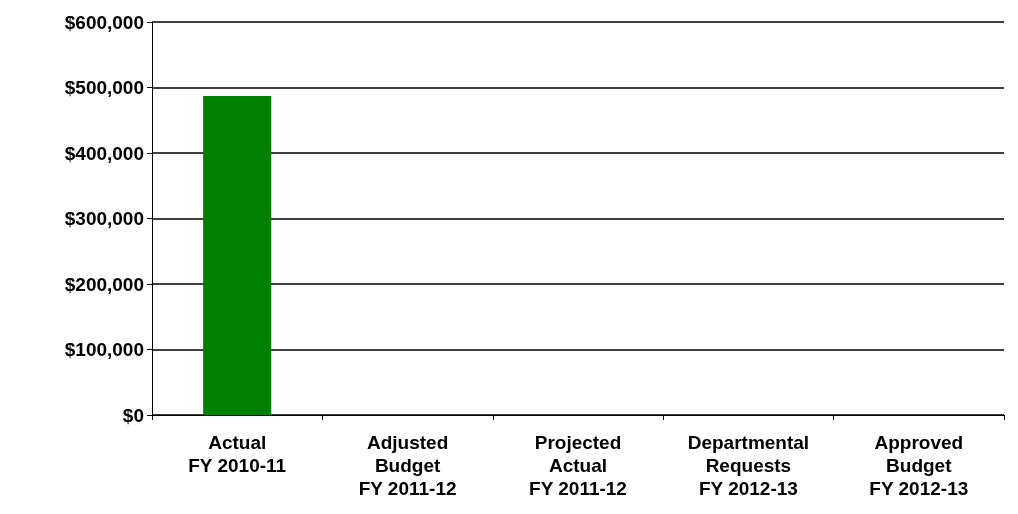 The width and height of the screenshot is (1018, 514). I want to click on y-tick-label: $500,000, so click(104, 87).